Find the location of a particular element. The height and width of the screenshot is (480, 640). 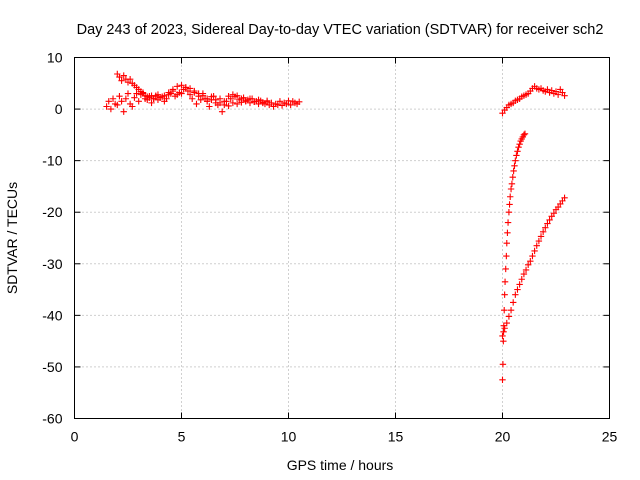

x-tick-label: 25 is located at coordinates (610, 437).